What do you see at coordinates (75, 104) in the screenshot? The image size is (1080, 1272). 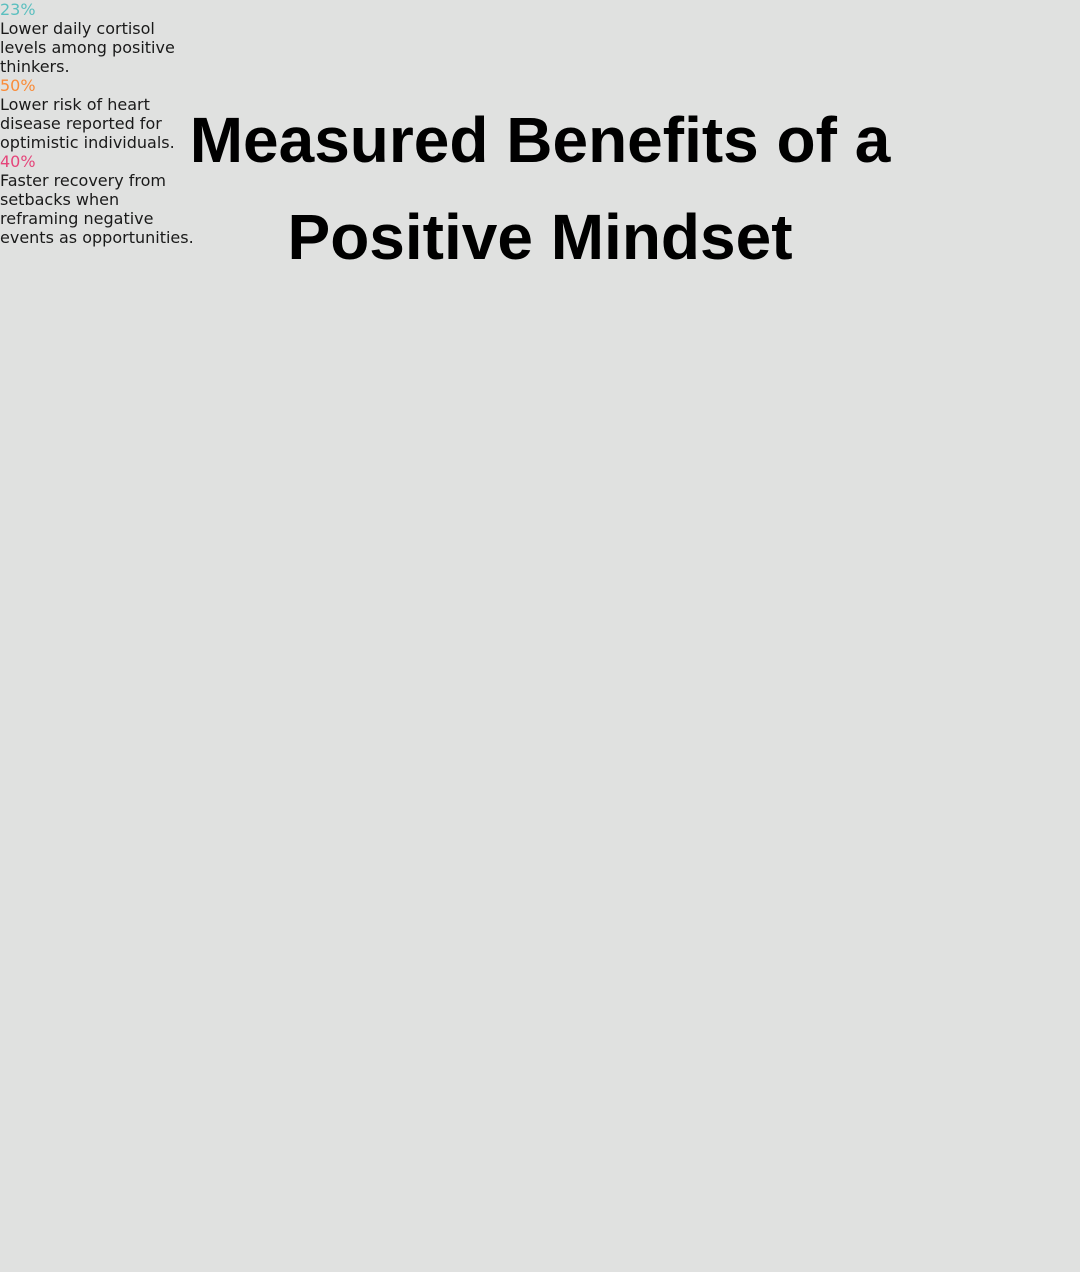 I see `description-line: Lower risk of heart` at bounding box center [75, 104].